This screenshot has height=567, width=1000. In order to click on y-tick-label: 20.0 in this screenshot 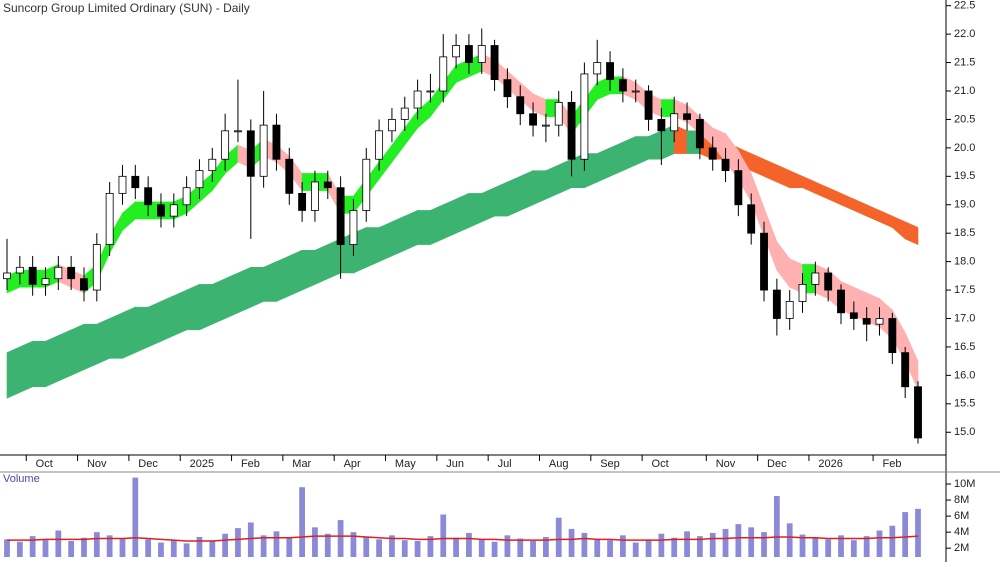, I will do `click(964, 148)`.